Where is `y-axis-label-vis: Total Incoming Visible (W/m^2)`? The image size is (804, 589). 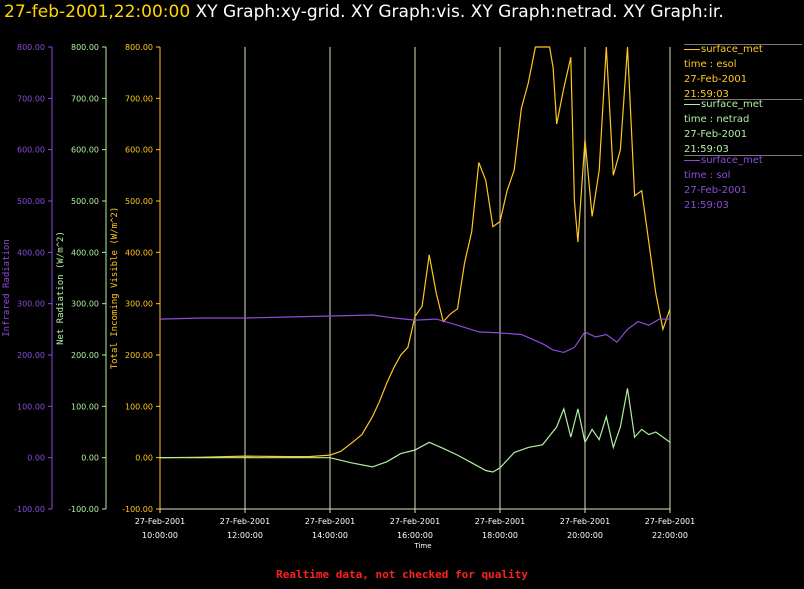 y-axis-label-vis: Total Incoming Visible (W/m^2) is located at coordinates (115, 288).